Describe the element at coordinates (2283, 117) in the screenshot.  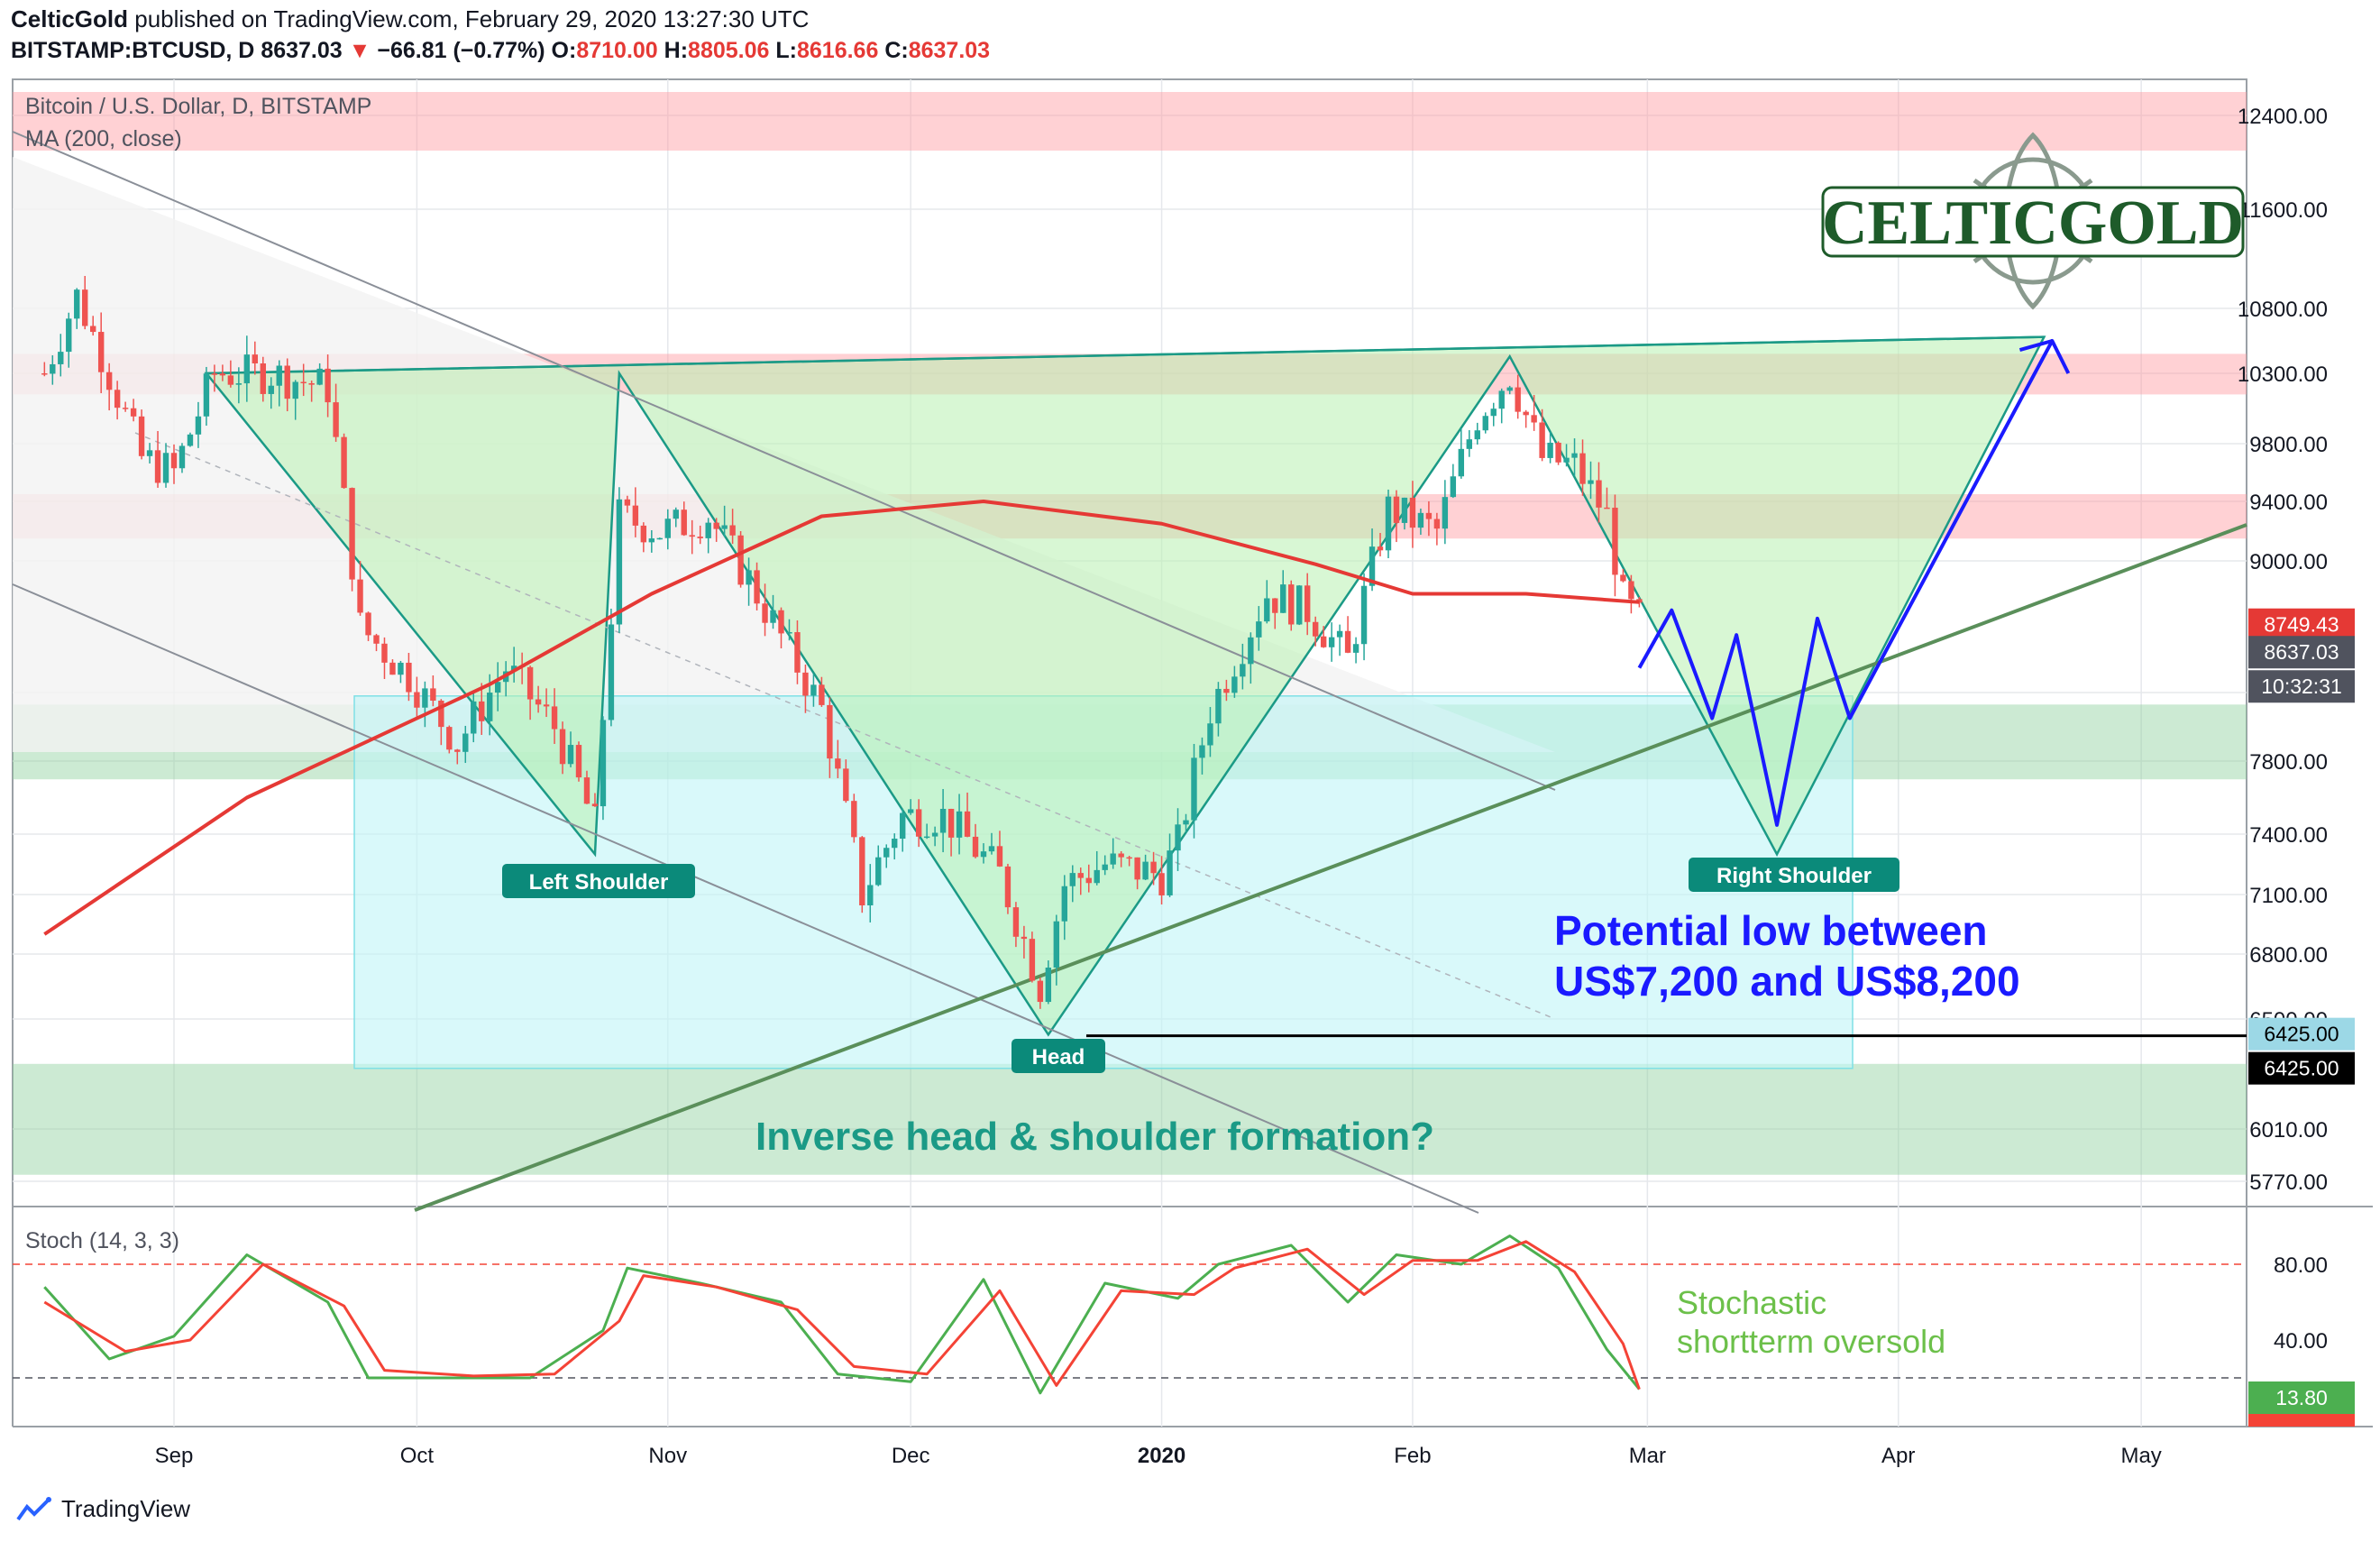
I see `price-tick-label: 12400.00` at that location.